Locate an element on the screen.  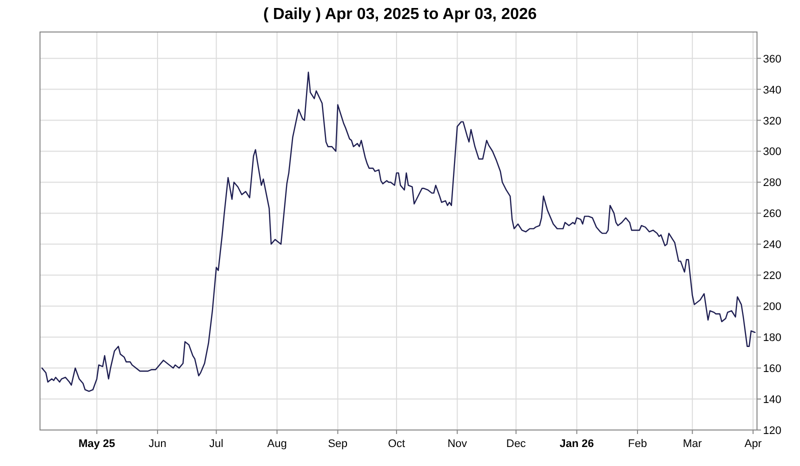
chart-title: ( Daily ) Apr 03, 2025 to Apr 03, 2026 is located at coordinates (400, 14).